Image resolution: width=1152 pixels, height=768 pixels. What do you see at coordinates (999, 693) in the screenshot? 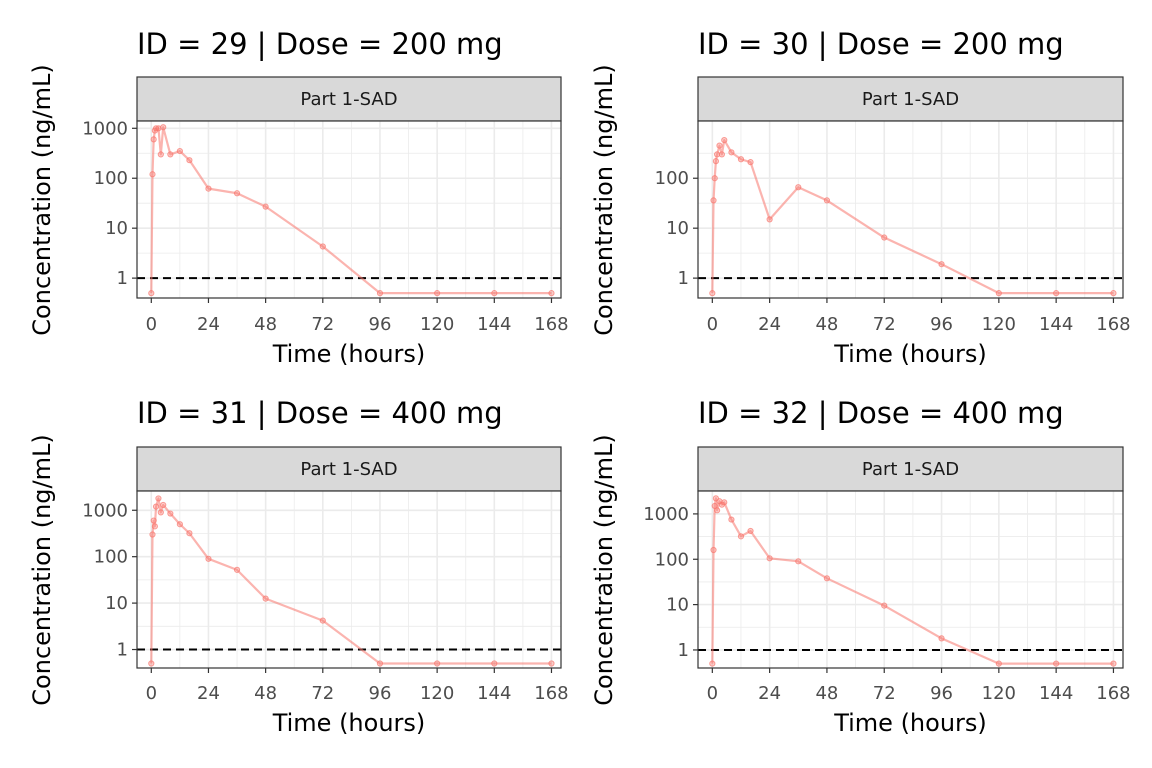
I see `x-tick-label: 120` at bounding box center [999, 693].